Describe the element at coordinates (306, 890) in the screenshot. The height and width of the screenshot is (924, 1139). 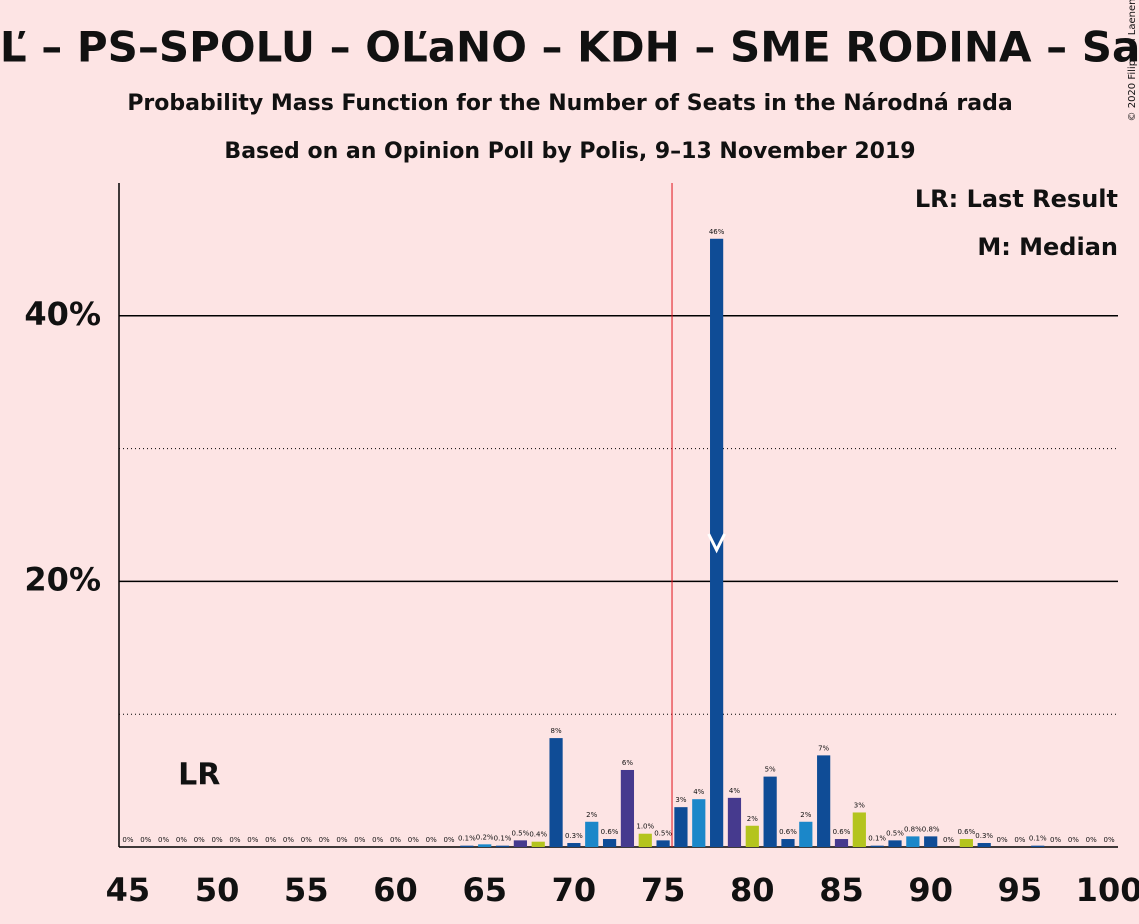
I see `x-tick-label: 55` at that location.